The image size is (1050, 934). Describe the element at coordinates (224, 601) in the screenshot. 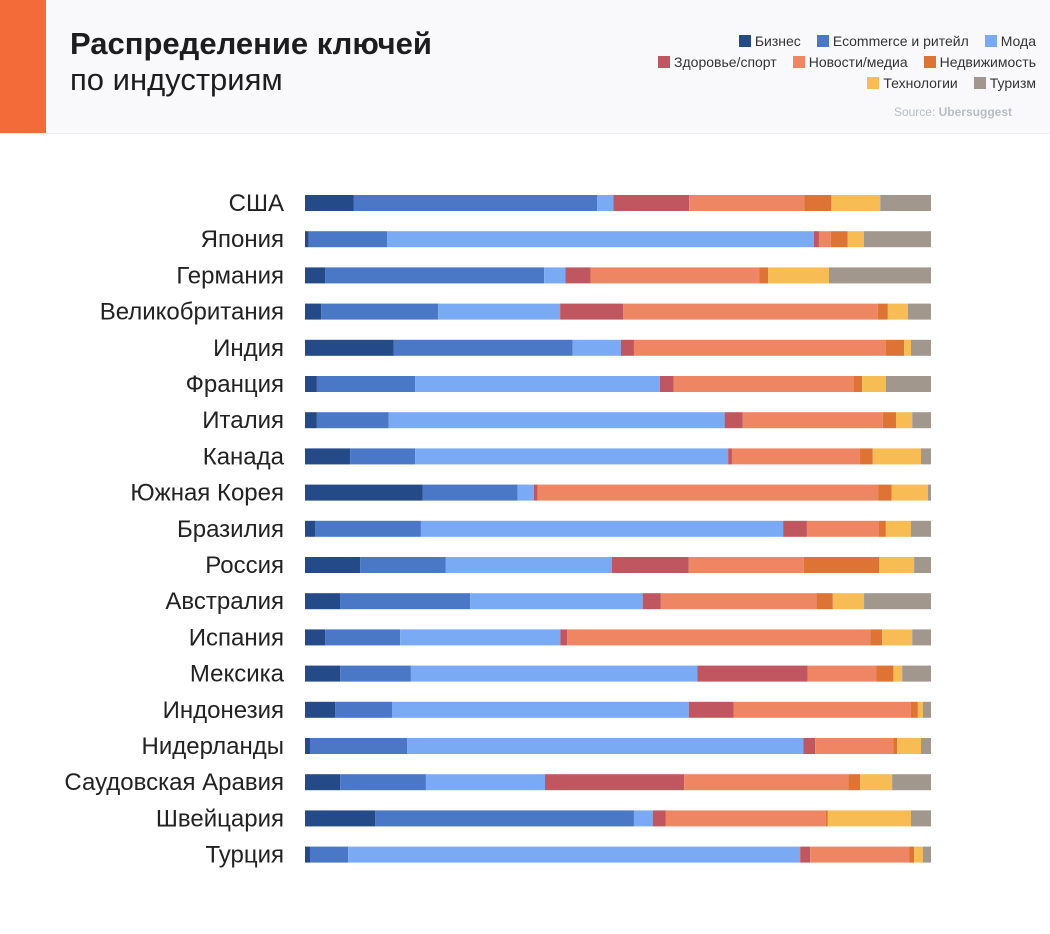

I see `category-label: Австралия` at that location.